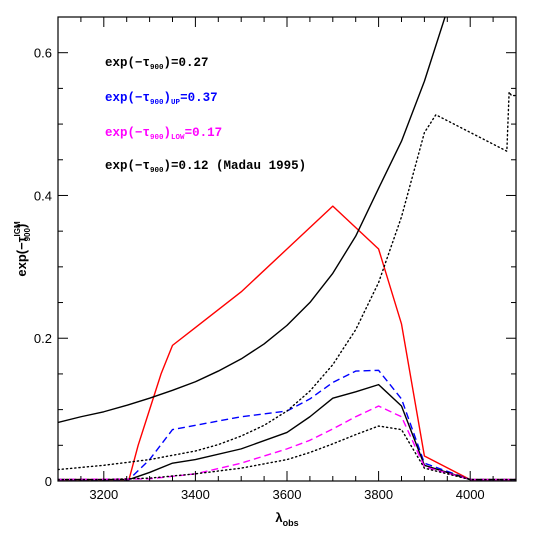 The image size is (545, 545). Describe the element at coordinates (287, 494) in the screenshot. I see `x-tick-label: 3600` at that location.